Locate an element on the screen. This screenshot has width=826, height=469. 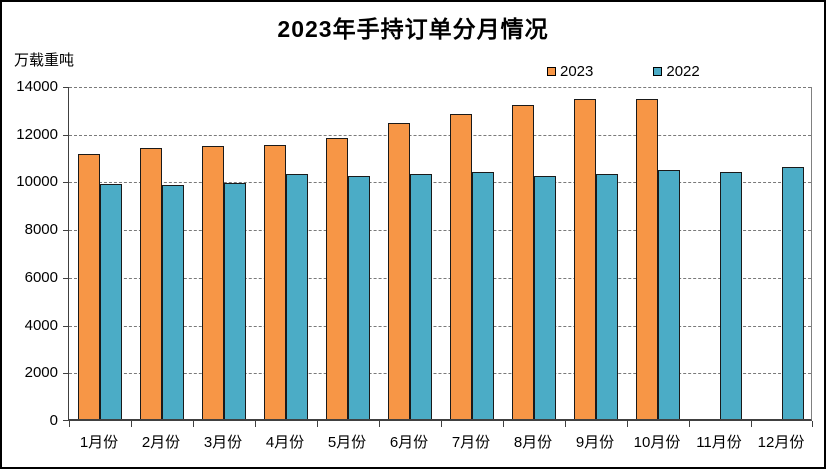
legend-item-2023: 2023 is located at coordinates (570, 71).